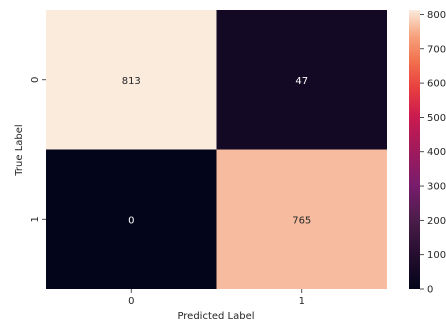 This screenshot has height=322, width=446. I want to click on x-tick-label-1: 1, so click(302, 301).